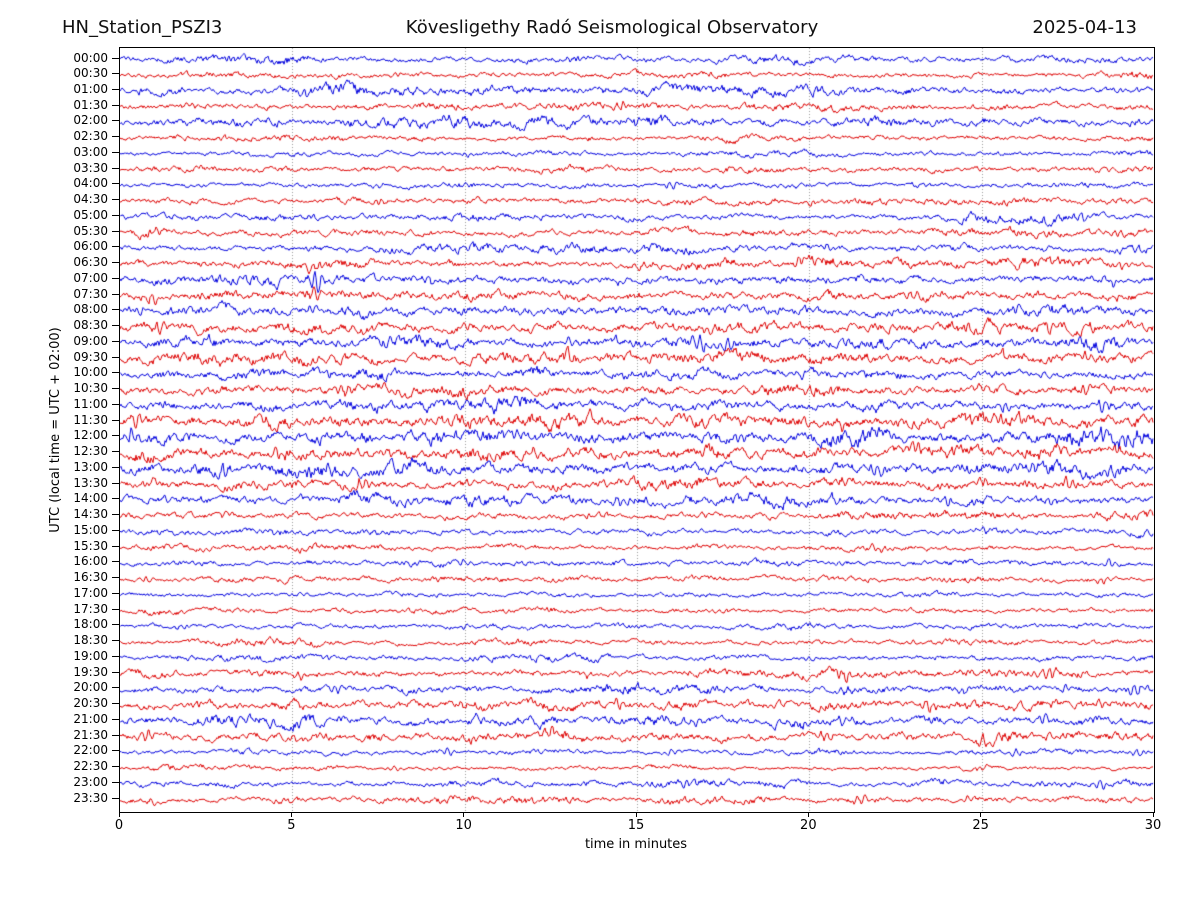 Image resolution: width=1200 pixels, height=900 pixels. What do you see at coordinates (90, 340) in the screenshot?
I see `y-tick-label: 09:00` at bounding box center [90, 340].